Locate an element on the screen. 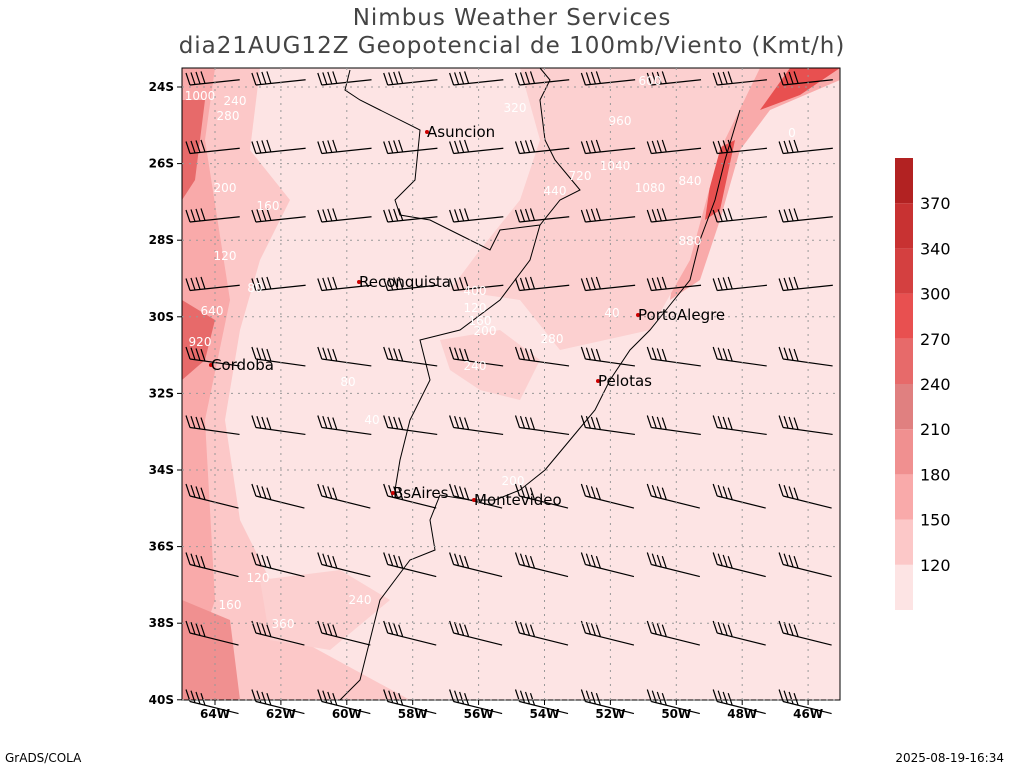 This screenshot has width=1024, height=768. lon-label: 64W is located at coordinates (215, 714).